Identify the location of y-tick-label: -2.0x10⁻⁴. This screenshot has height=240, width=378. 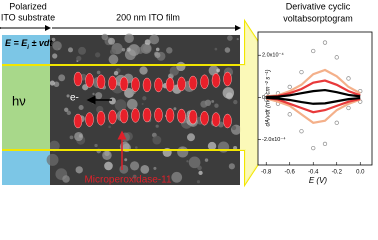
(274, 139).